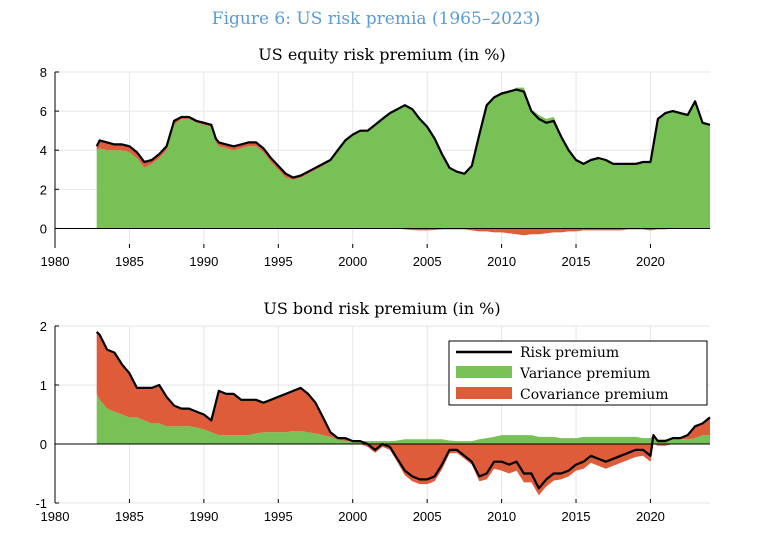  Describe the element at coordinates (43, 385) in the screenshot. I see `bond-y-tick-label: 1` at that location.